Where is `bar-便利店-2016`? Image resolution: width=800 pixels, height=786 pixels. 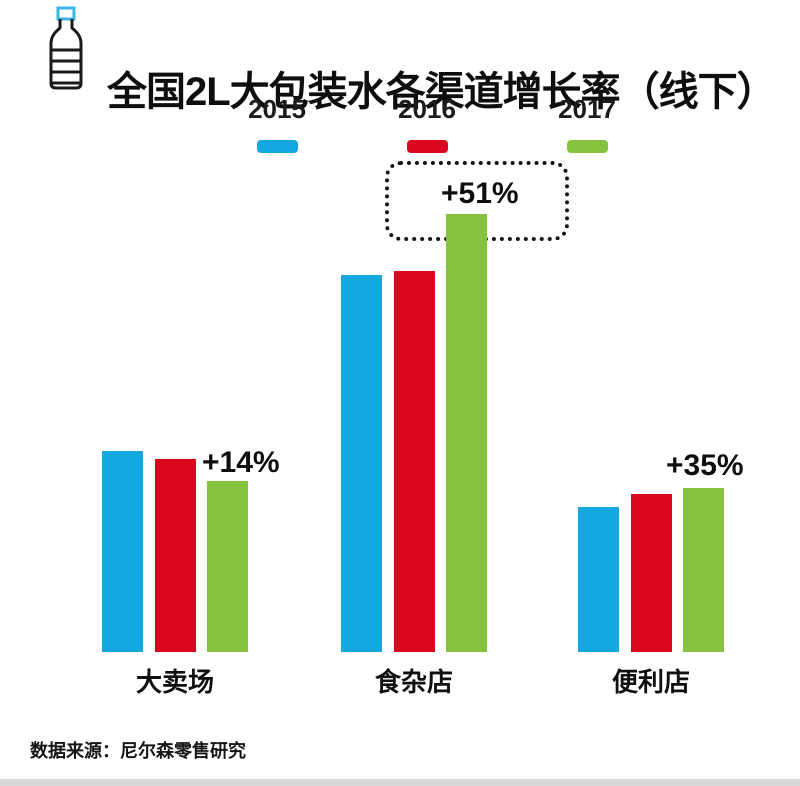 bar-便利店-2016 is located at coordinates (651, 573).